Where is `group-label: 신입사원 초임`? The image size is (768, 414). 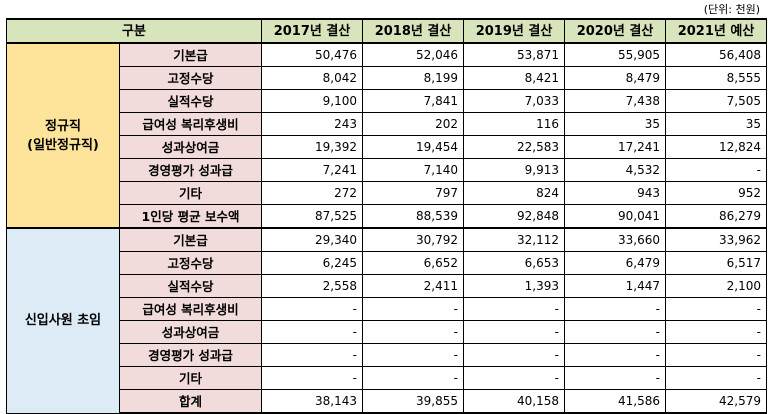
group-label: 신입사원 초임 is located at coordinates (63, 320).